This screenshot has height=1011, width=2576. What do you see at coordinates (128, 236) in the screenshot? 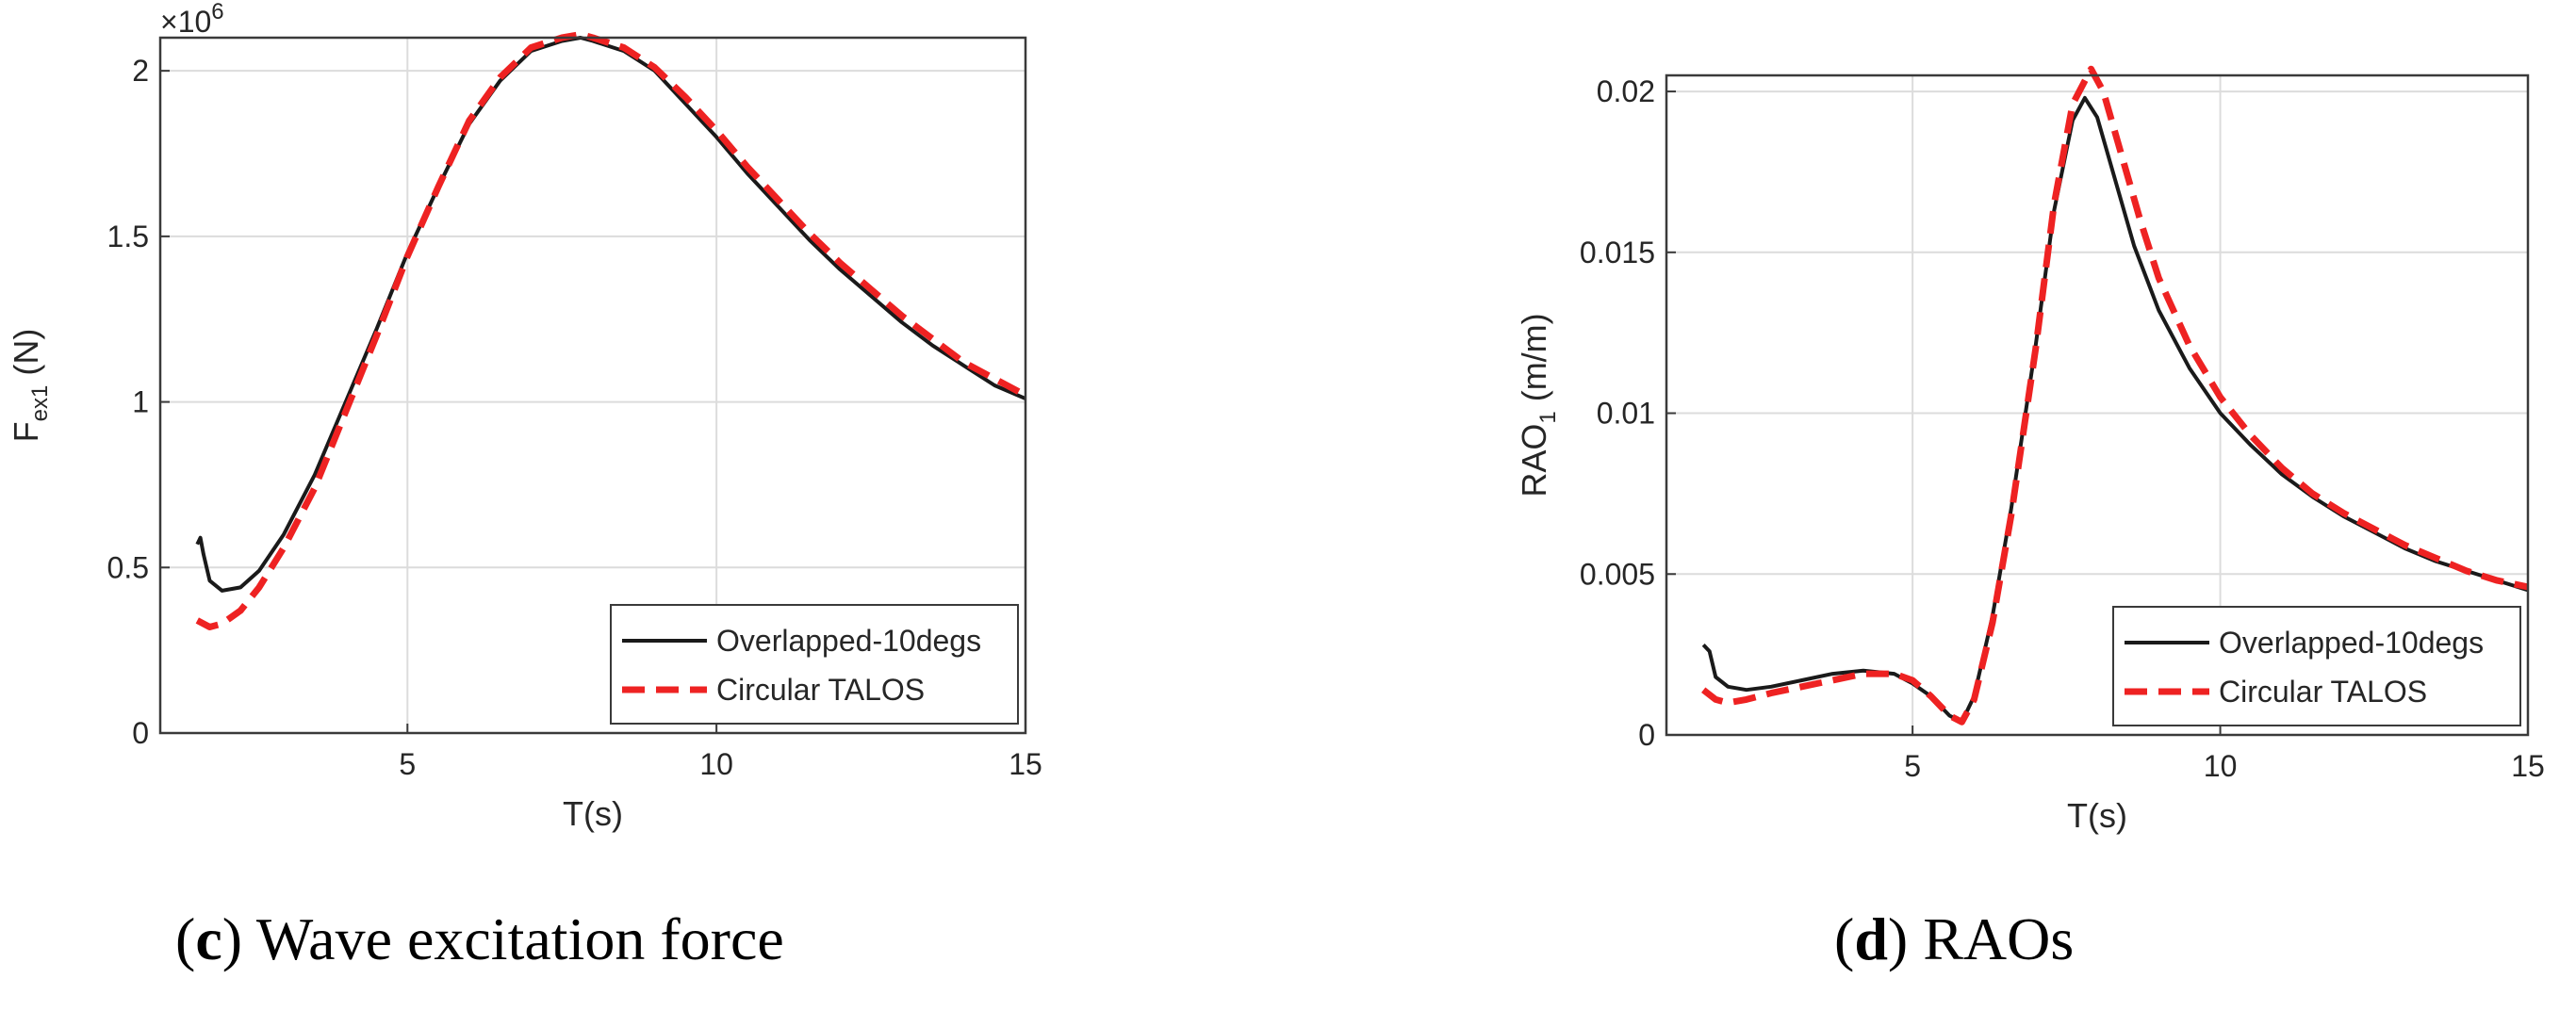
I see `y-tick-label: 1.5` at bounding box center [128, 236].